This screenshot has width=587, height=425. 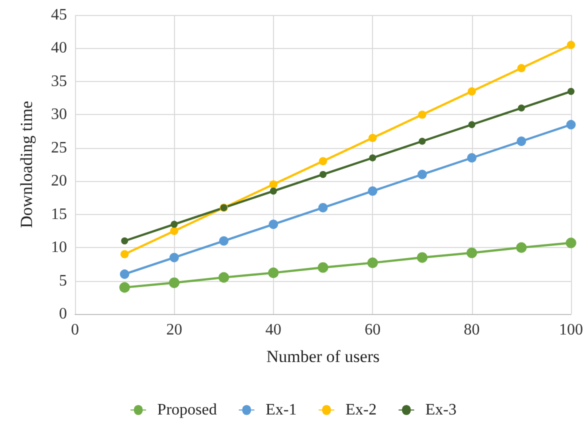 I want to click on y-tick-label: 25, so click(x=59, y=147).